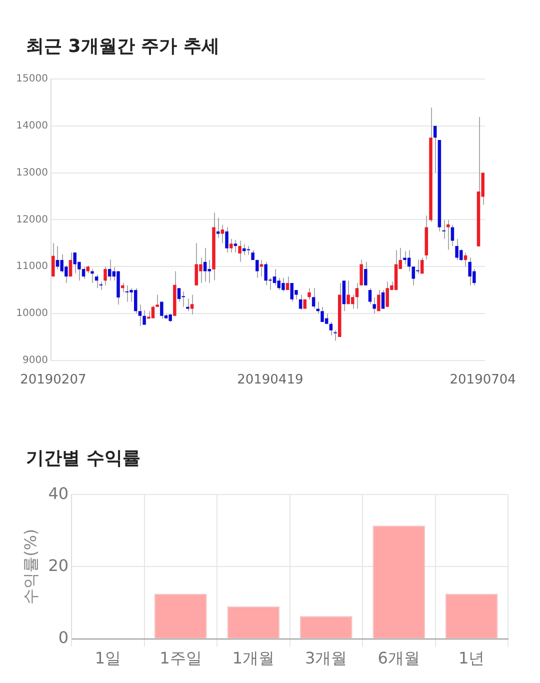  I want to click on x-tick-label: 3개월, so click(326, 658).